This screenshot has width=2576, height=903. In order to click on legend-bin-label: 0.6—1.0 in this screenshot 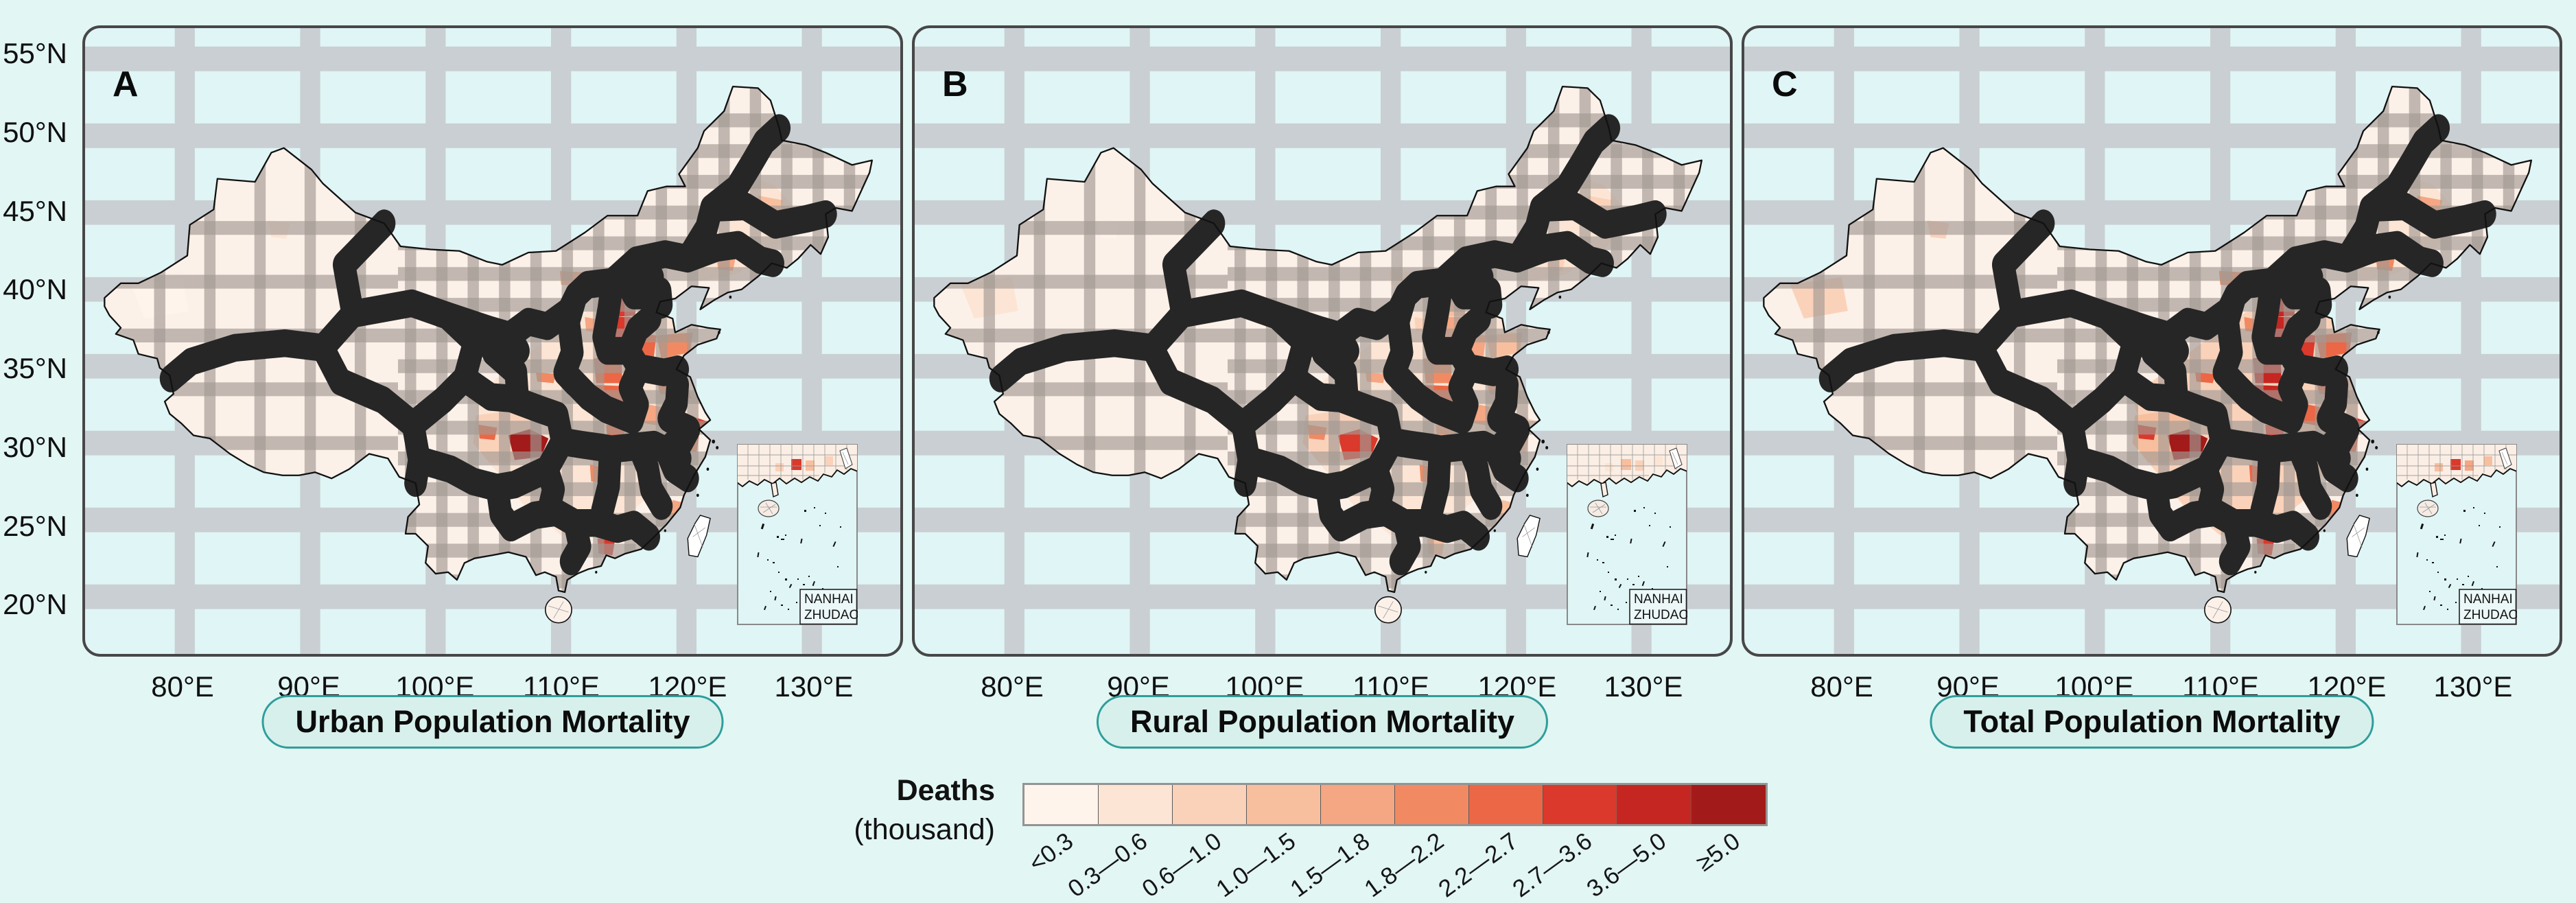, I will do `click(1181, 865)`.